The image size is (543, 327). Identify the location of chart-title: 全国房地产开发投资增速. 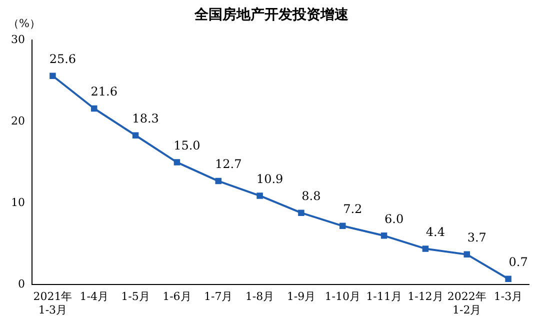
(271, 15).